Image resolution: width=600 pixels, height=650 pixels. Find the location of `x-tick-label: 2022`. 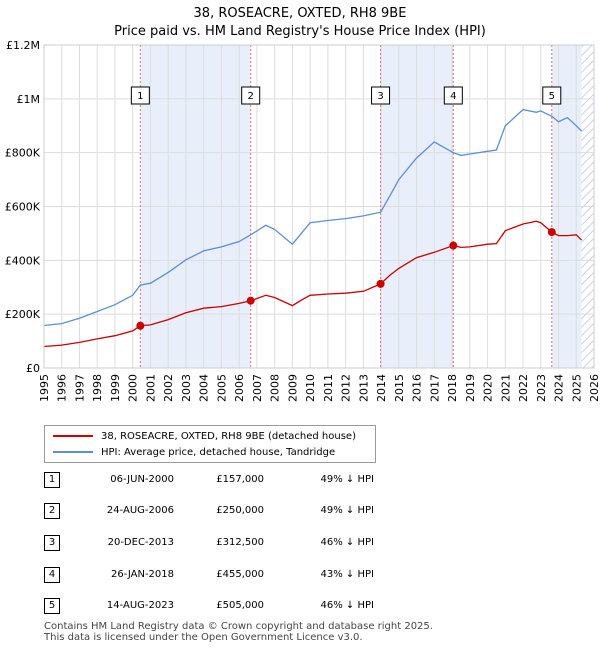

x-tick-label: 2022 is located at coordinates (523, 388).